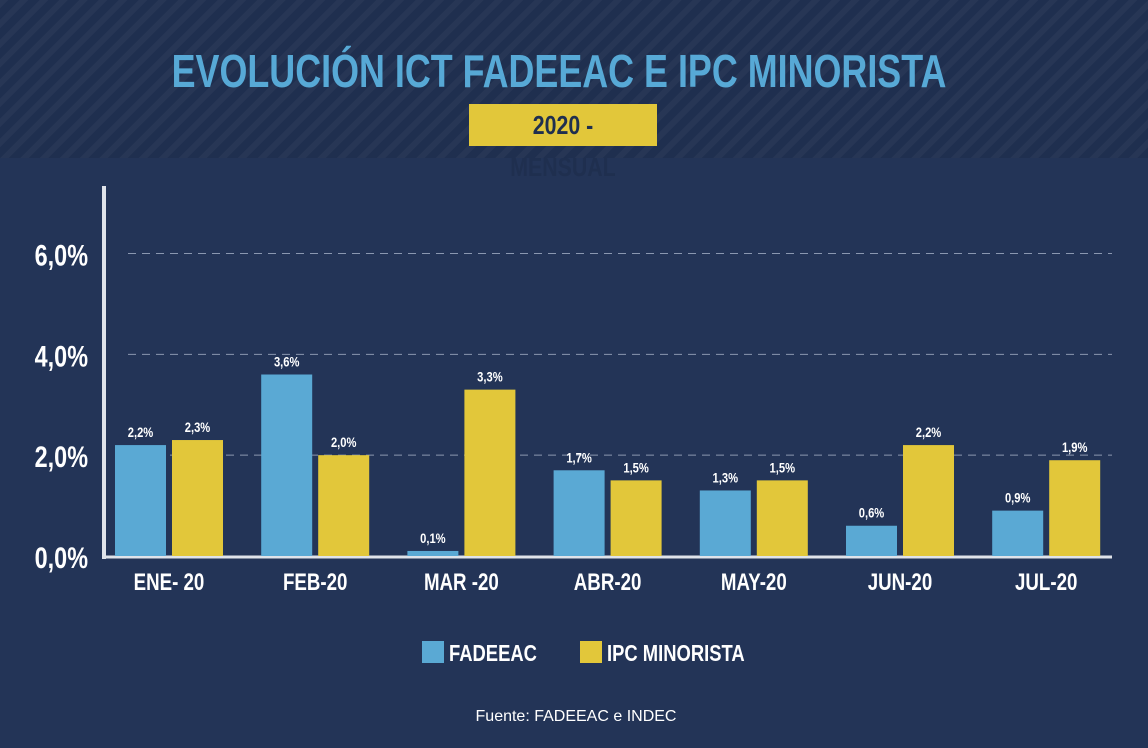 Image resolution: width=1148 pixels, height=748 pixels. I want to click on data-label: 2,3%, so click(197, 427).